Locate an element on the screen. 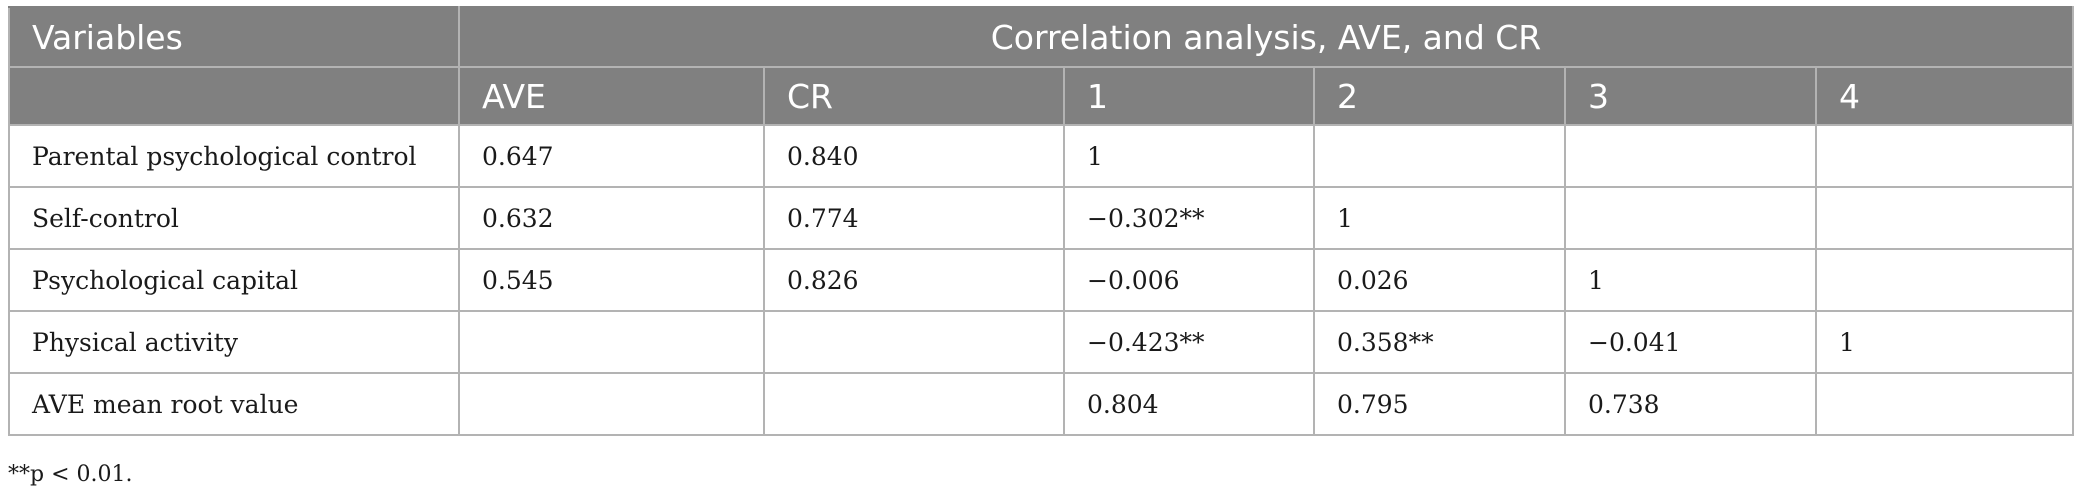 The height and width of the screenshot is (496, 2075). table-row: Self-control 0.632 0.774 −0.302** 1 is located at coordinates (1041, 218).